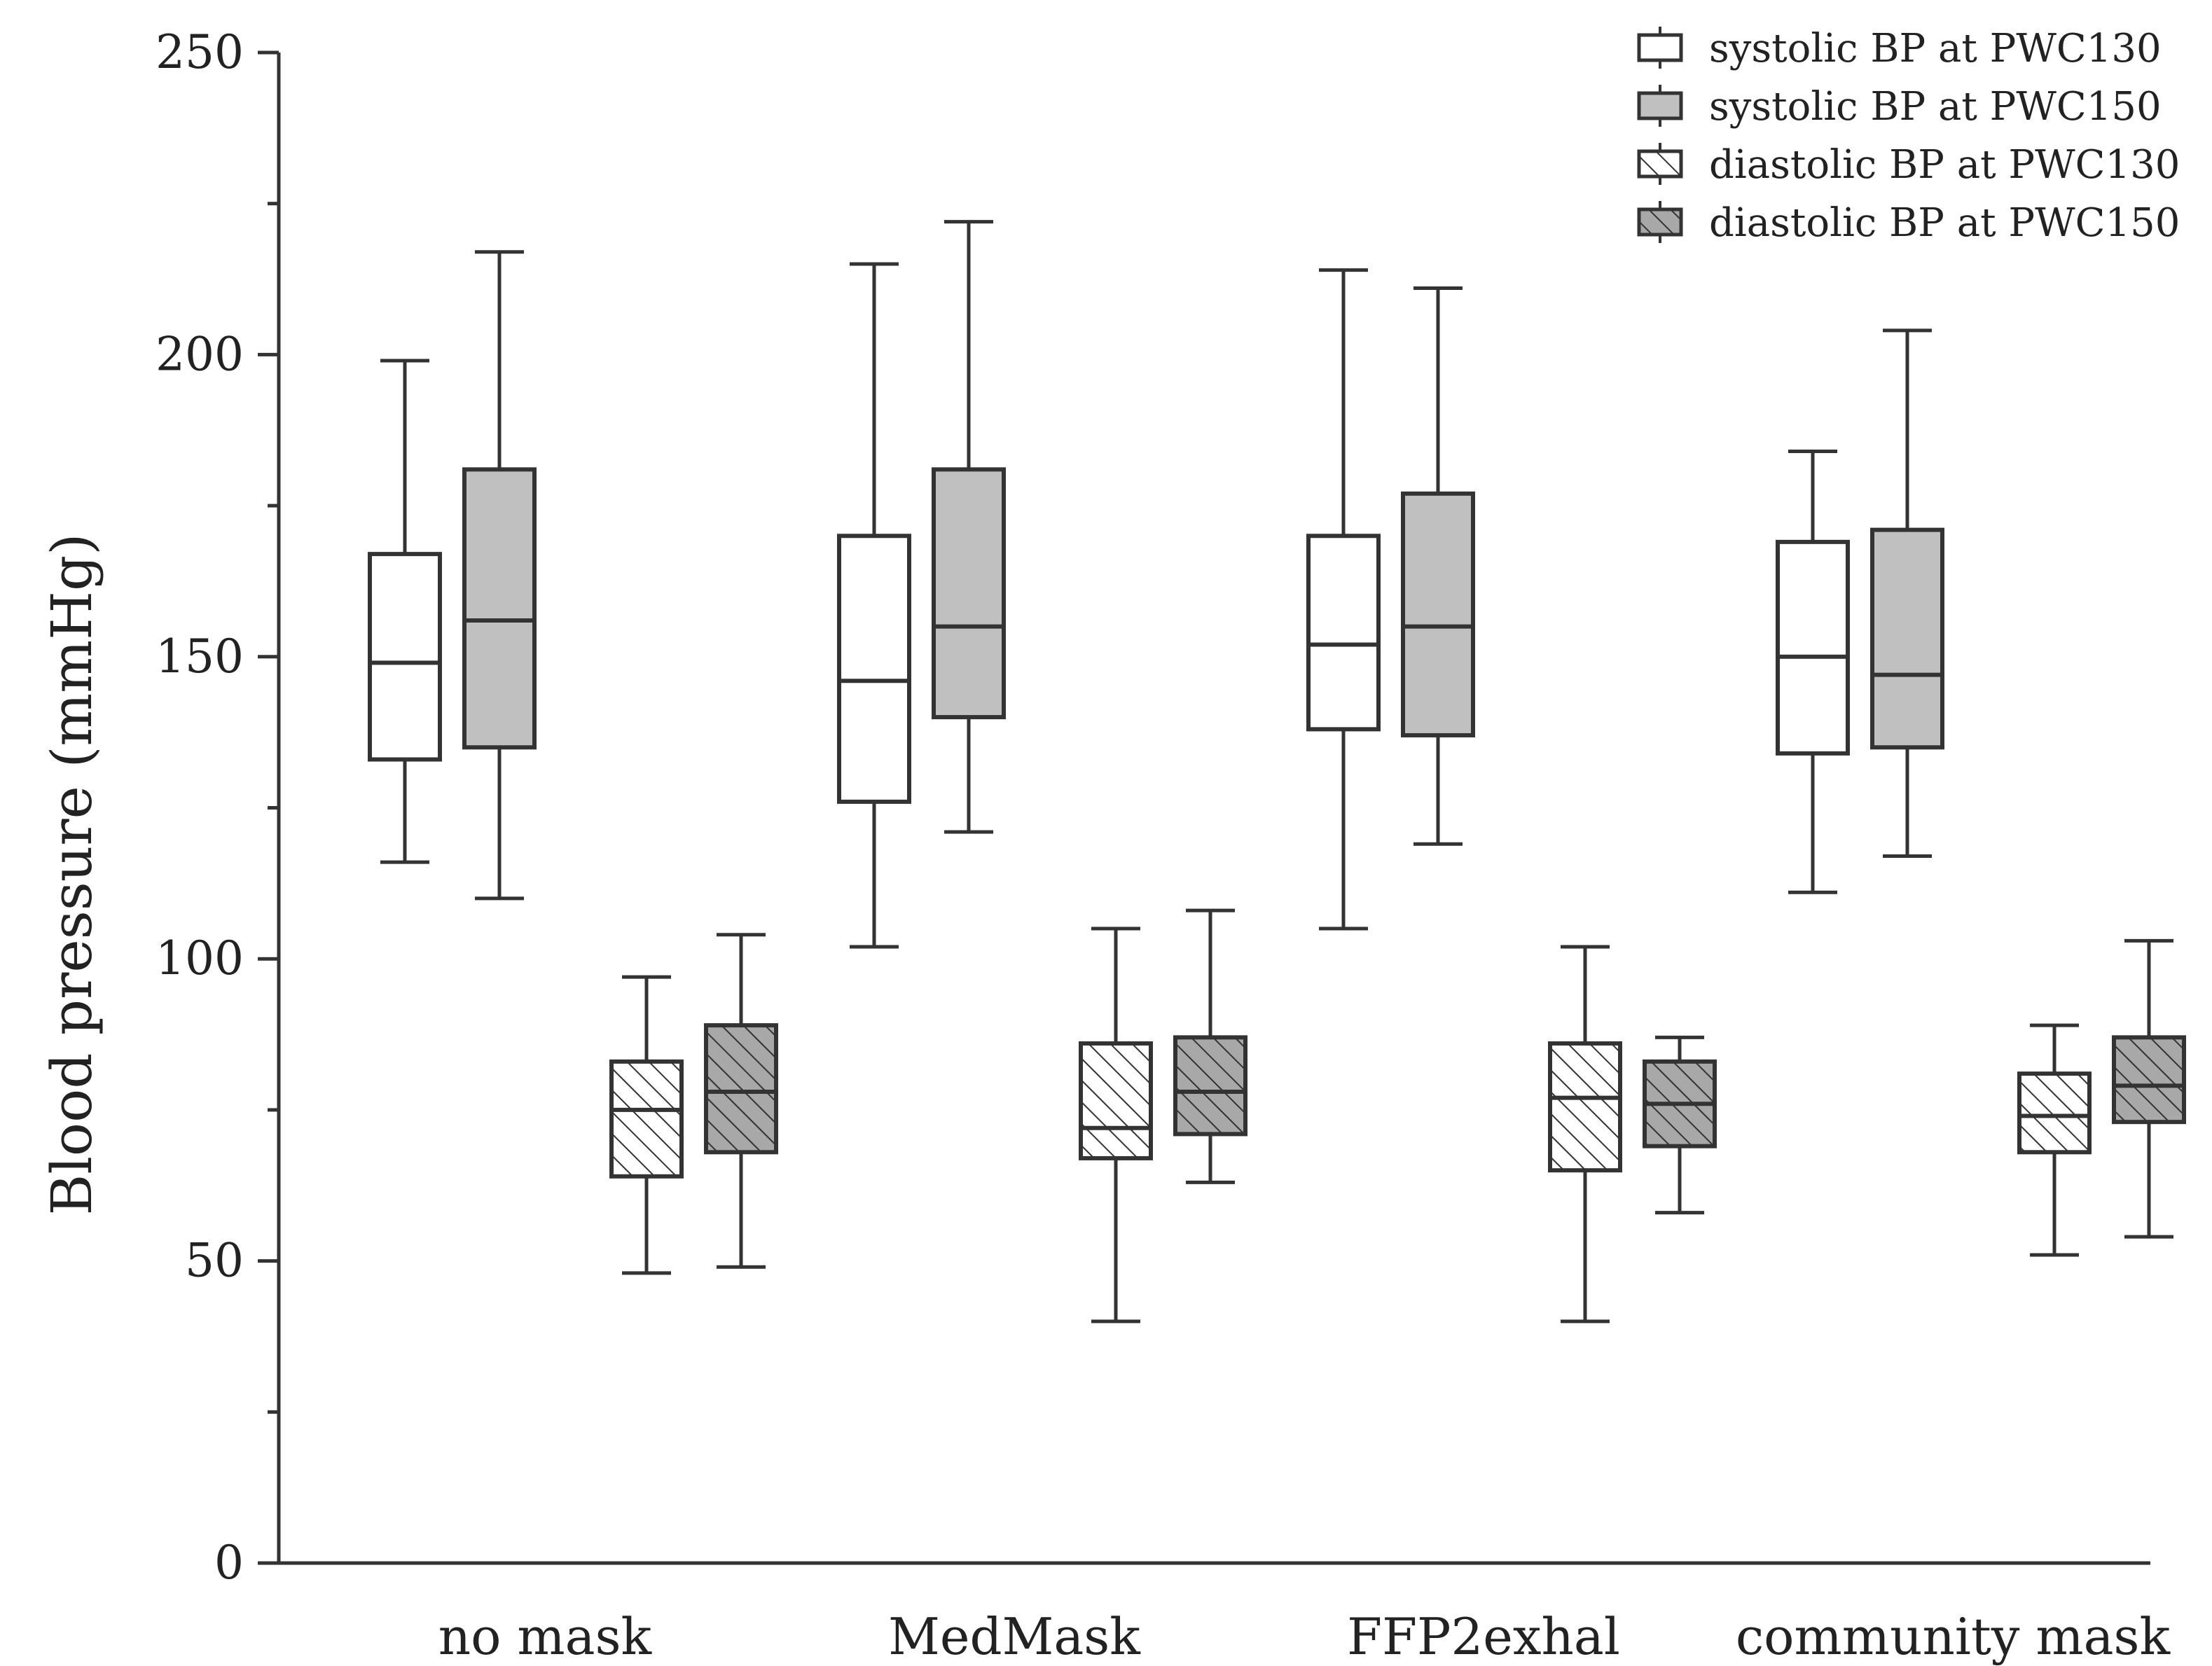 This screenshot has width=2212, height=1666. What do you see at coordinates (199, 958) in the screenshot?
I see `y-tick-label: 100` at bounding box center [199, 958].